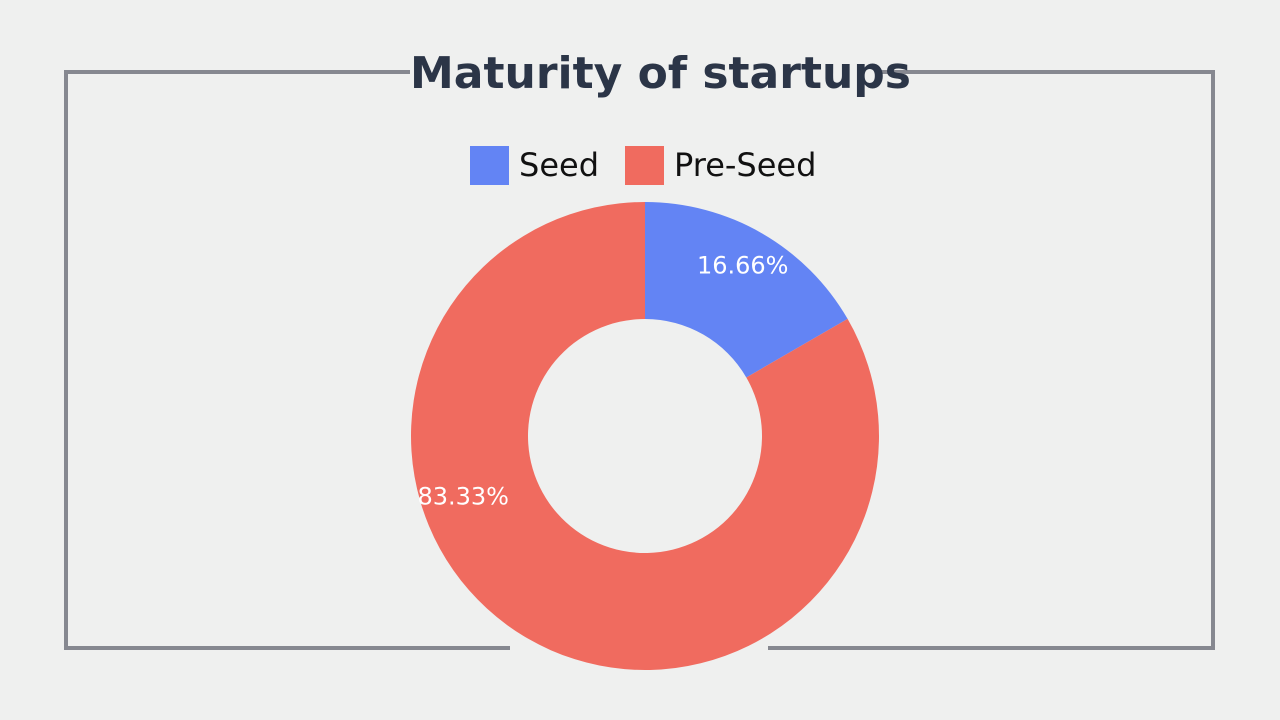  What do you see at coordinates (463, 497) in the screenshot?
I see `data-label-pre-seed: 83.33%` at bounding box center [463, 497].